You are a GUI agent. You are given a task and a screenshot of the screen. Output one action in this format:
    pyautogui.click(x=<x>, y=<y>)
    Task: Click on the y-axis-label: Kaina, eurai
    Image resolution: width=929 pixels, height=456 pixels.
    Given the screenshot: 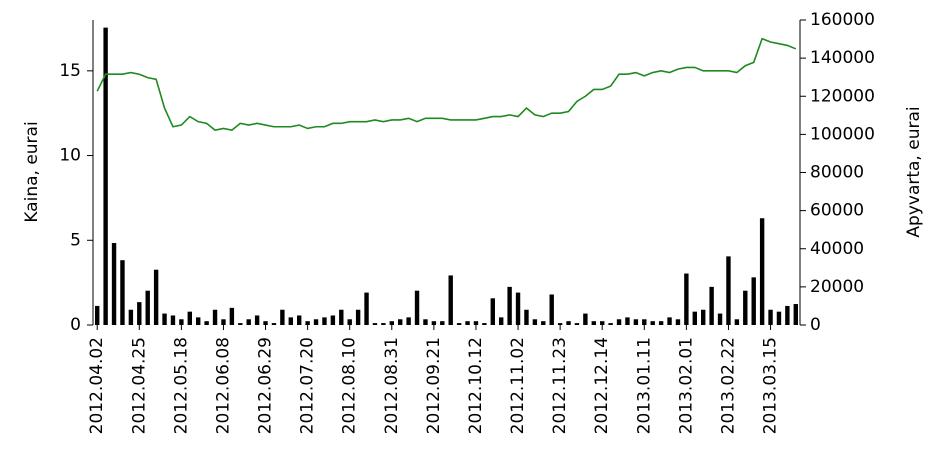 What is the action you would take?
    pyautogui.click(x=32, y=171)
    